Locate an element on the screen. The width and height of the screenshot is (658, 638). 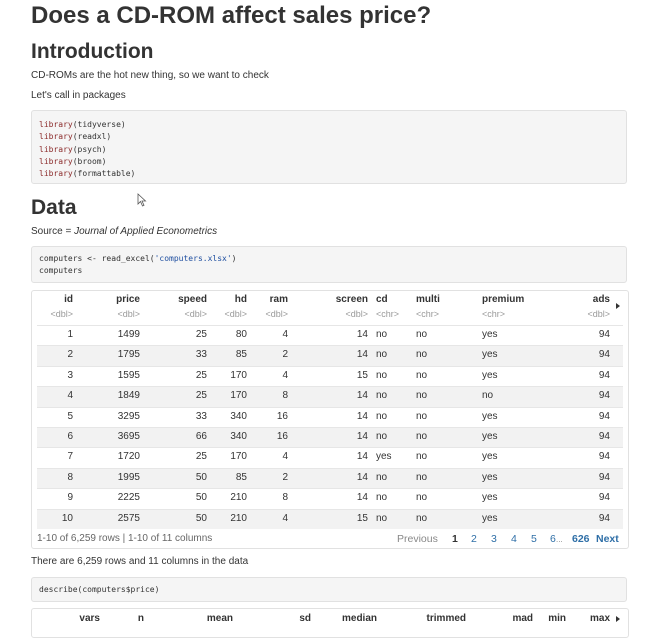
table-cell: 1849 is located at coordinates (128, 396).